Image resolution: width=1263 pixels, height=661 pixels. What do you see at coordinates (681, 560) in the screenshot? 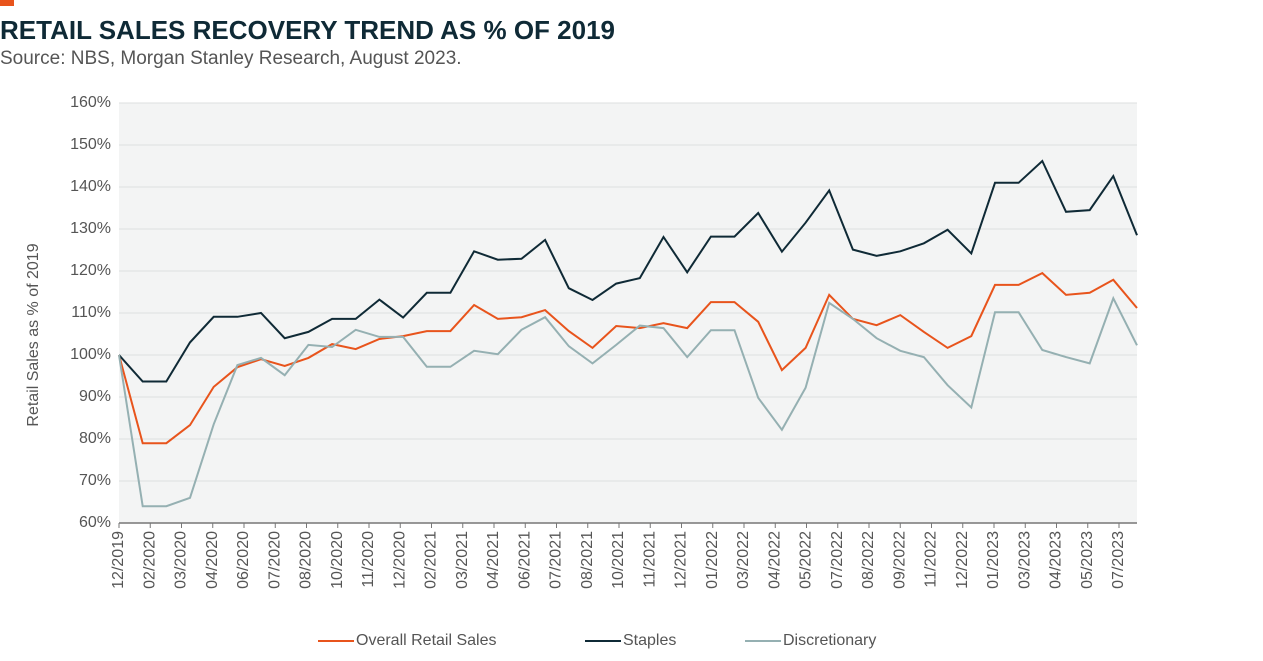
I see `x-tick-label: 12/2021` at bounding box center [681, 560].